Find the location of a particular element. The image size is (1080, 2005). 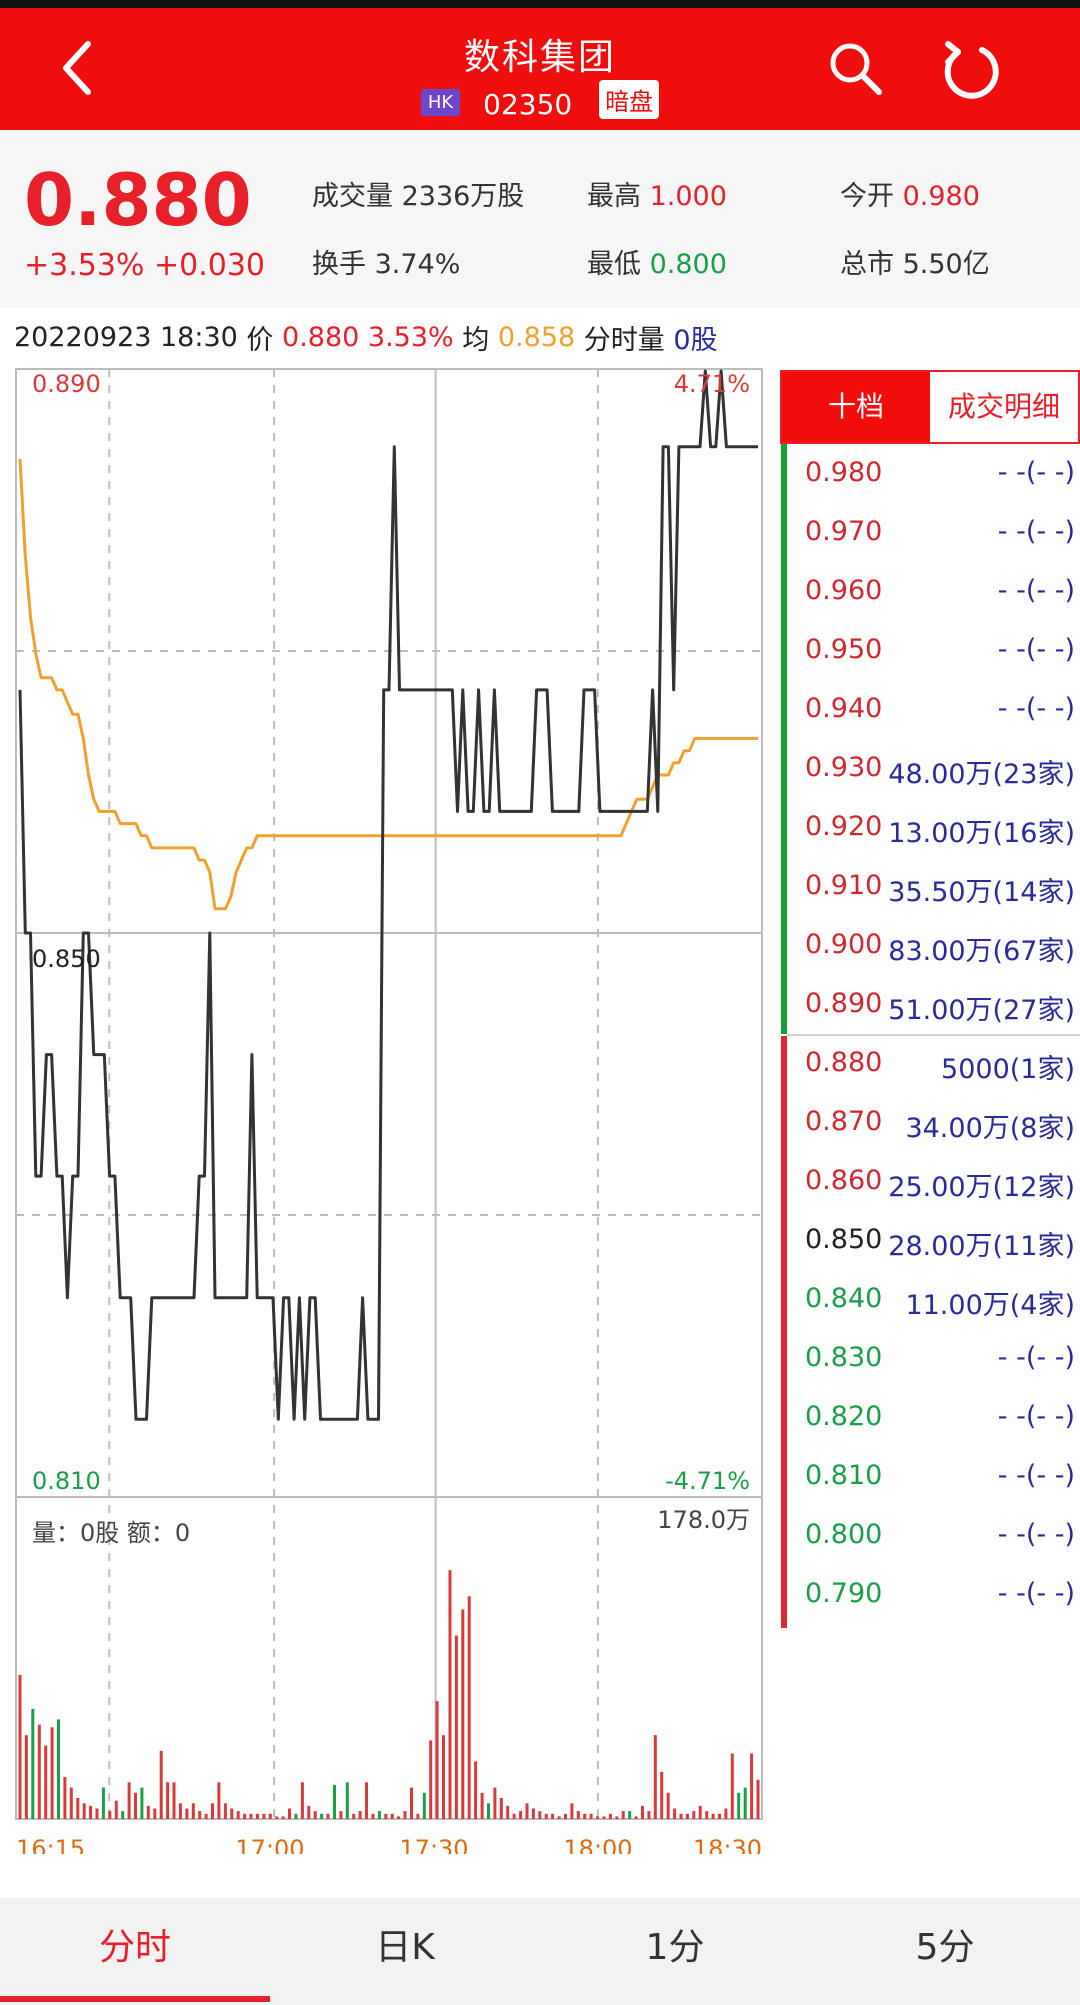

order-price: 0.910 is located at coordinates (844, 885).